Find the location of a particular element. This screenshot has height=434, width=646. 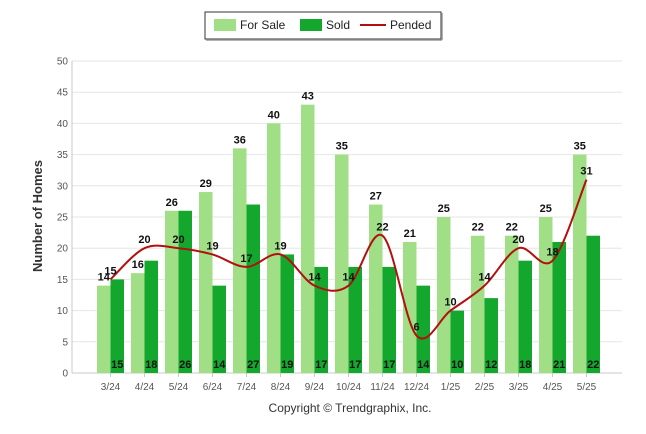

x-tick-label: 4/25 is located at coordinates (553, 387).